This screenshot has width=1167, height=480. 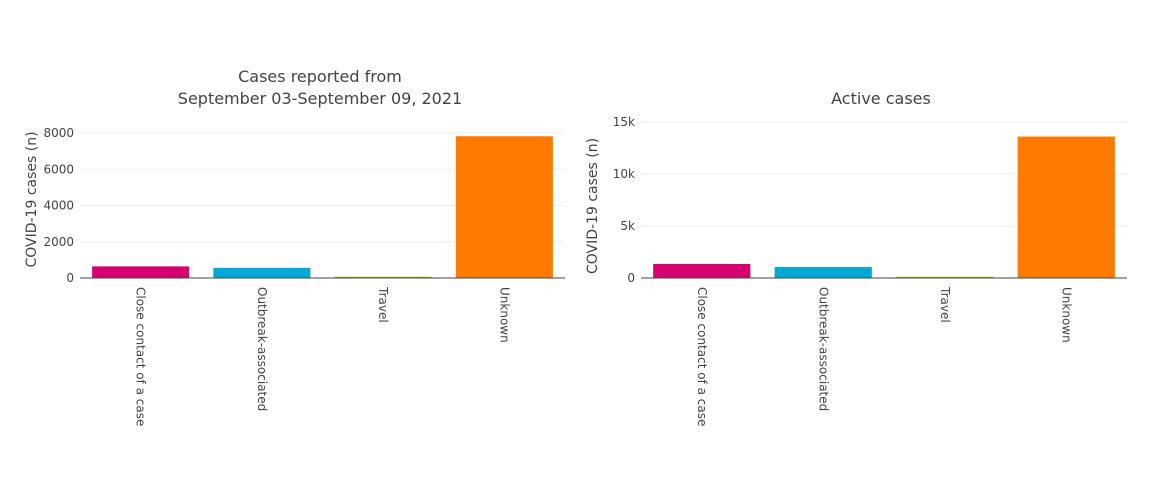 What do you see at coordinates (58, 242) in the screenshot?
I see `y-tick-label: 2000` at bounding box center [58, 242].